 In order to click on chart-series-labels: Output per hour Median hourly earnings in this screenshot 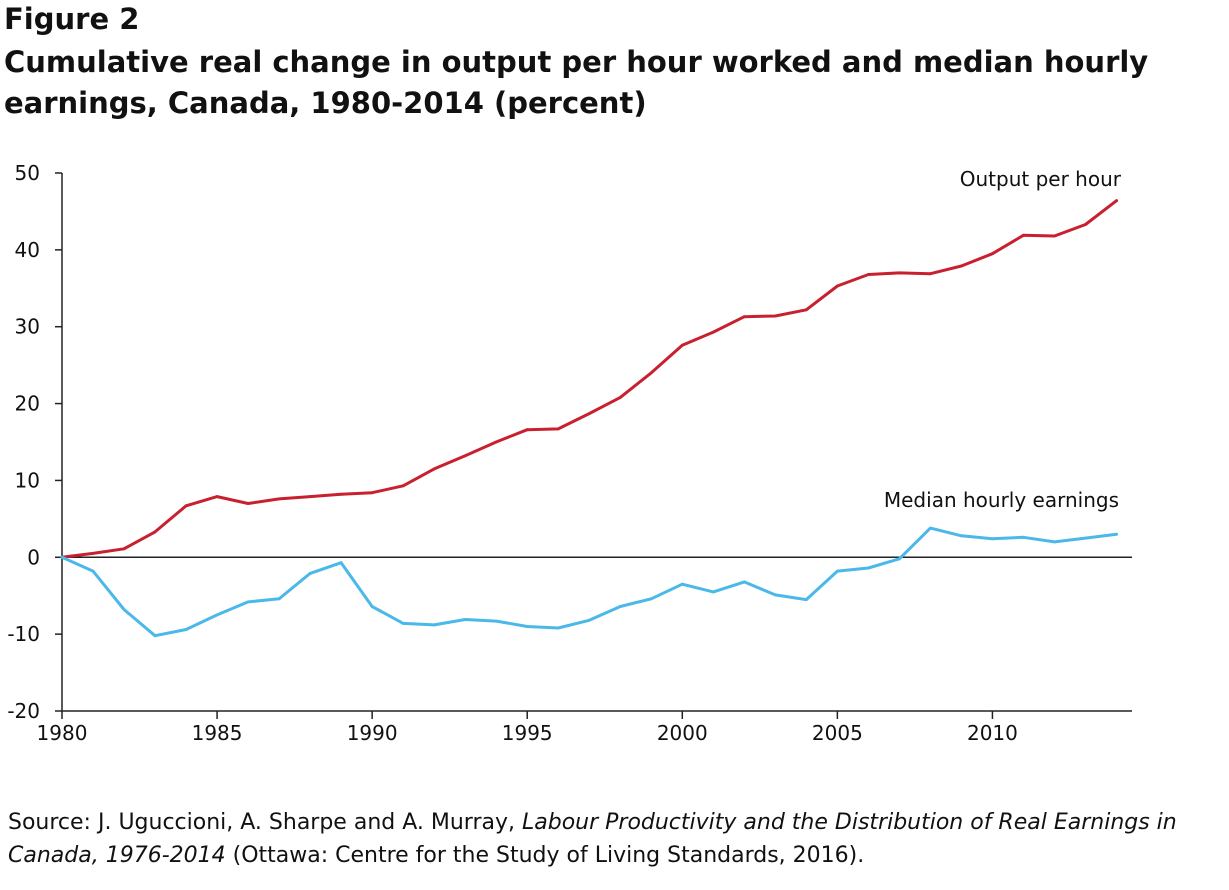, I will do `click(1003, 339)`.